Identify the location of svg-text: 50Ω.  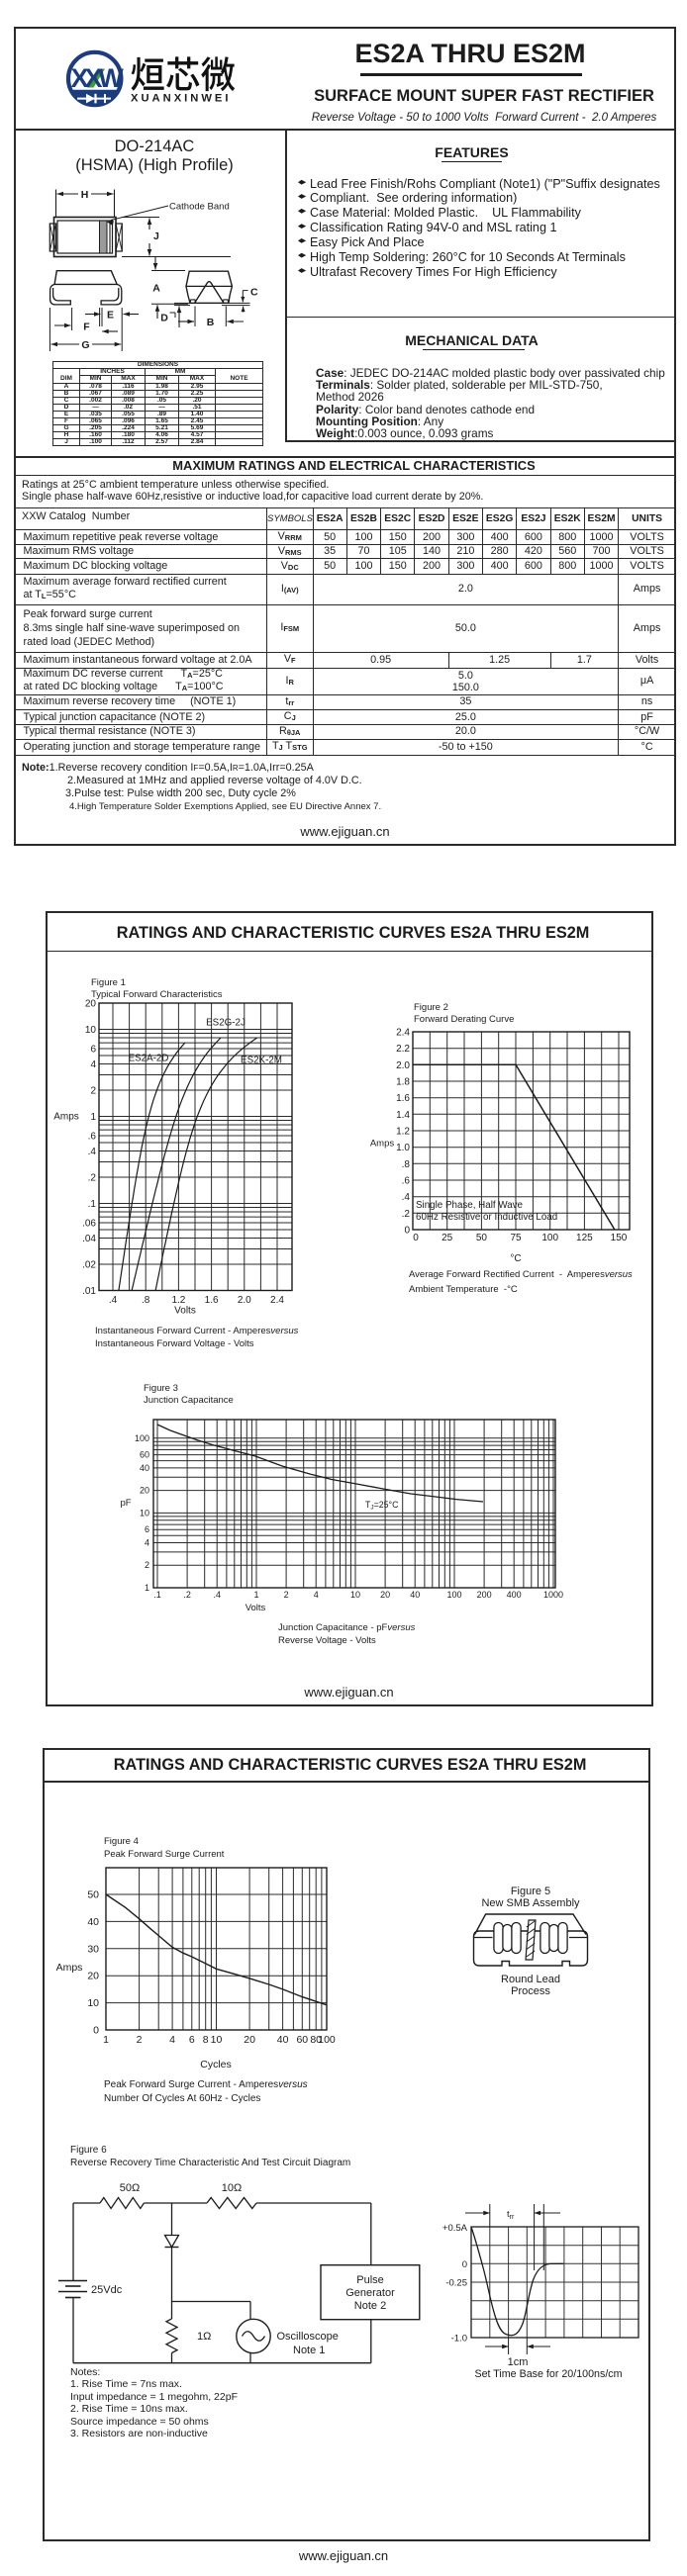
(130, 2188).